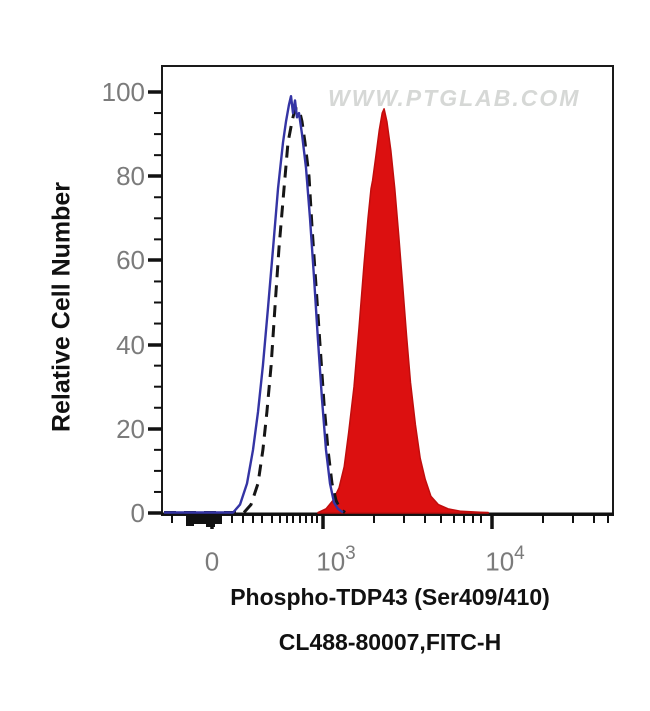  I want to click on y-tick-label-60: 60, so click(130, 260).